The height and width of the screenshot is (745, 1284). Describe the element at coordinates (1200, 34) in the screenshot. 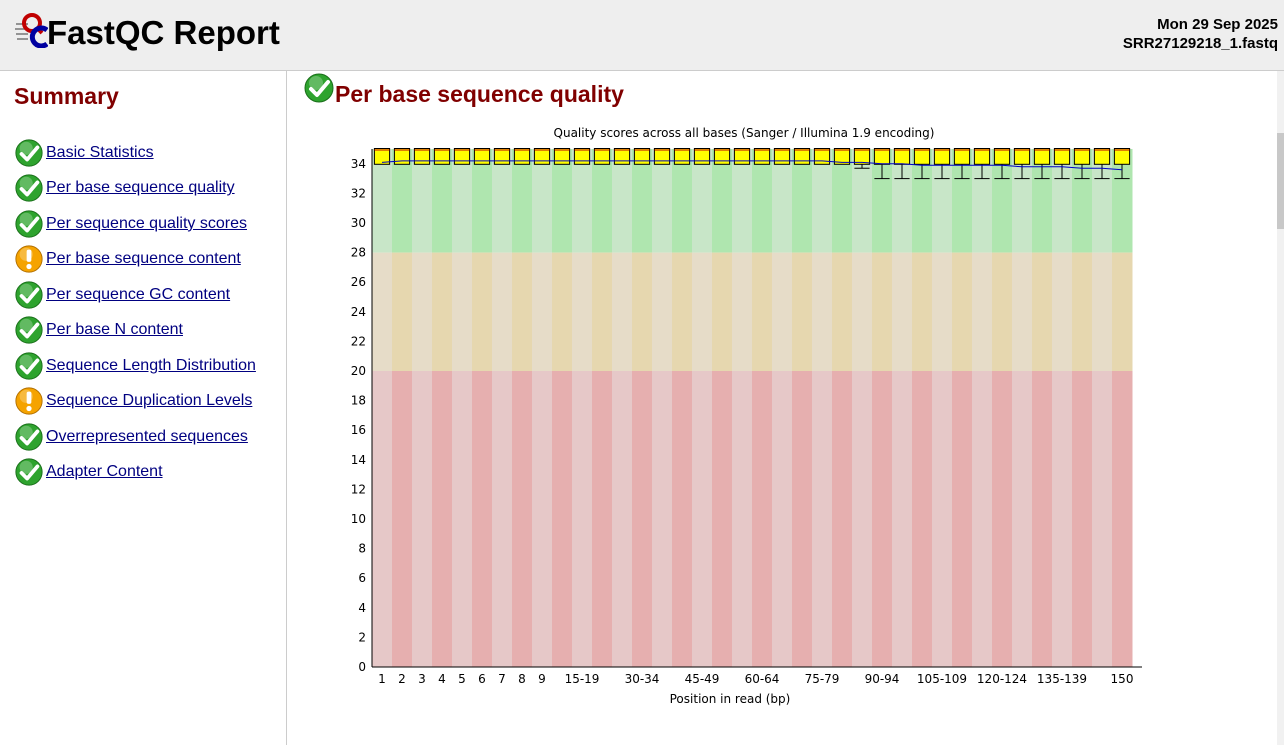

I see `report-meta: Mon 29 Sep 2025 SRR27129218_1.fastq` at that location.